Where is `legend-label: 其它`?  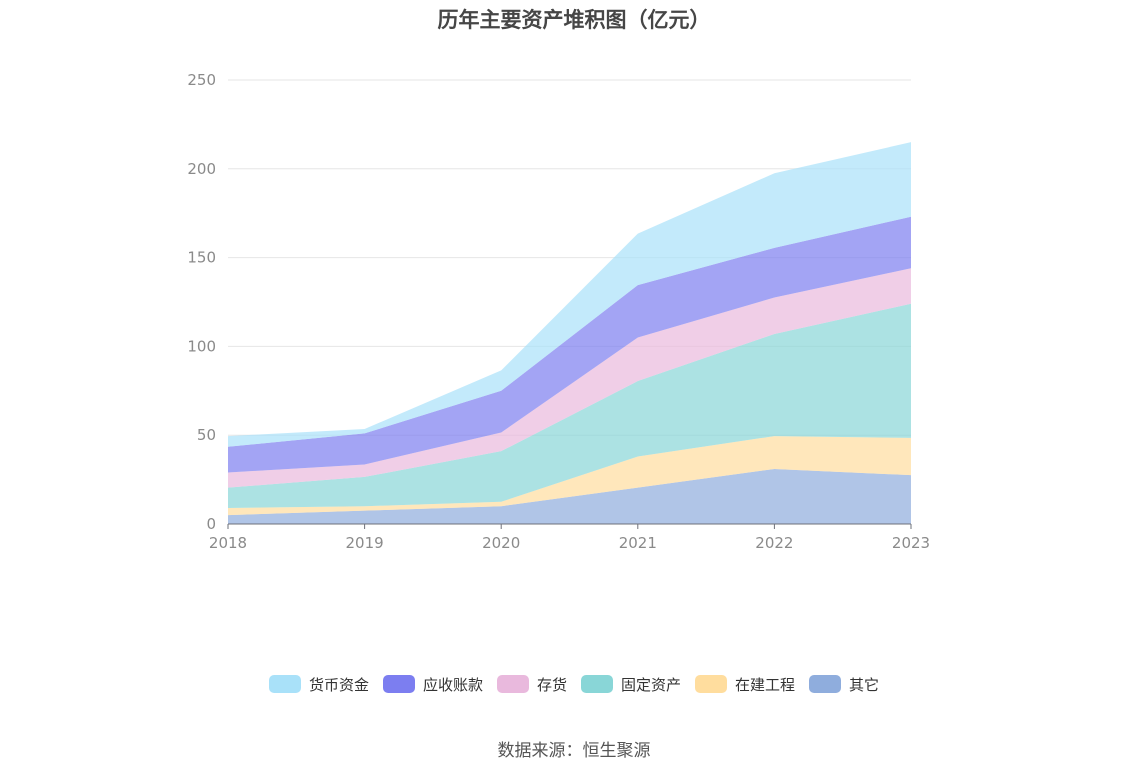 legend-label: 其它 is located at coordinates (864, 685).